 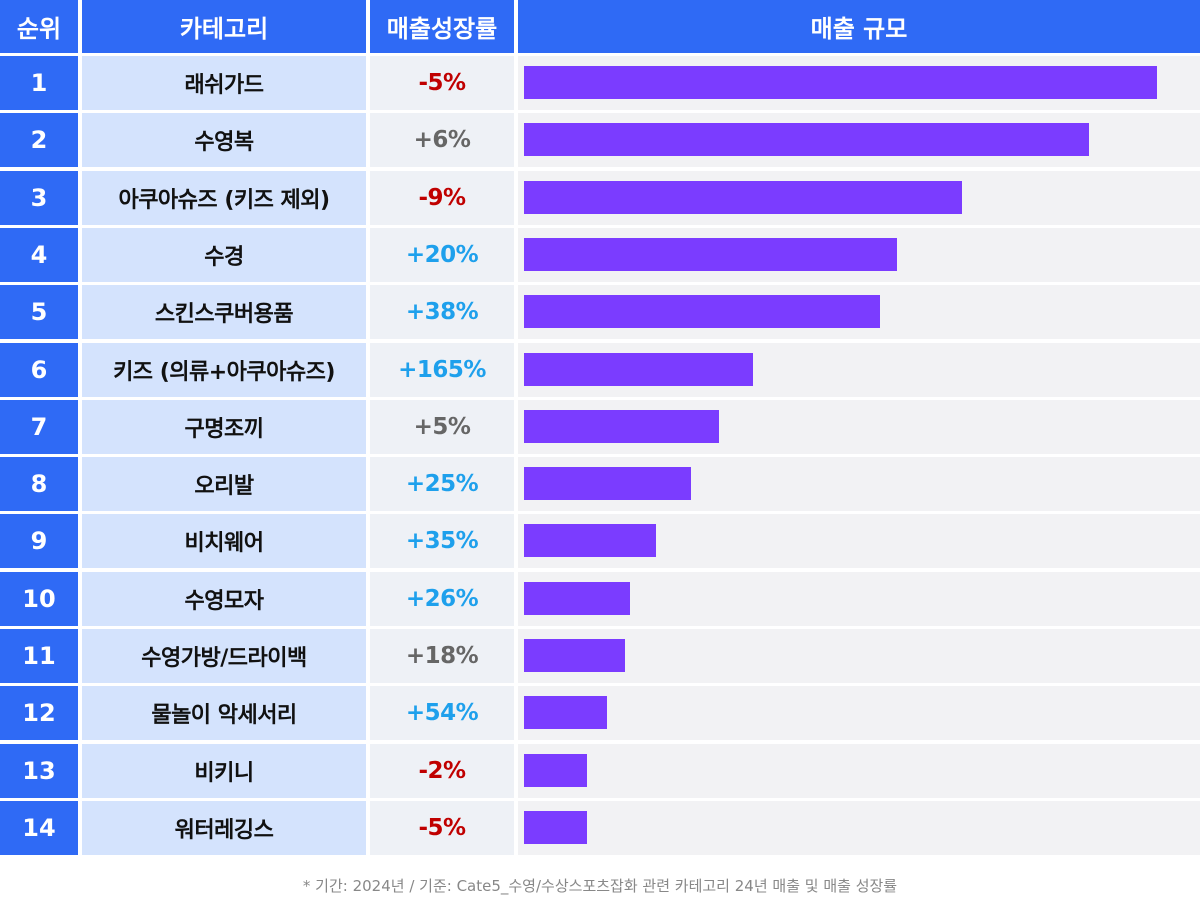 I want to click on rank-cell: 5, so click(x=39, y=312).